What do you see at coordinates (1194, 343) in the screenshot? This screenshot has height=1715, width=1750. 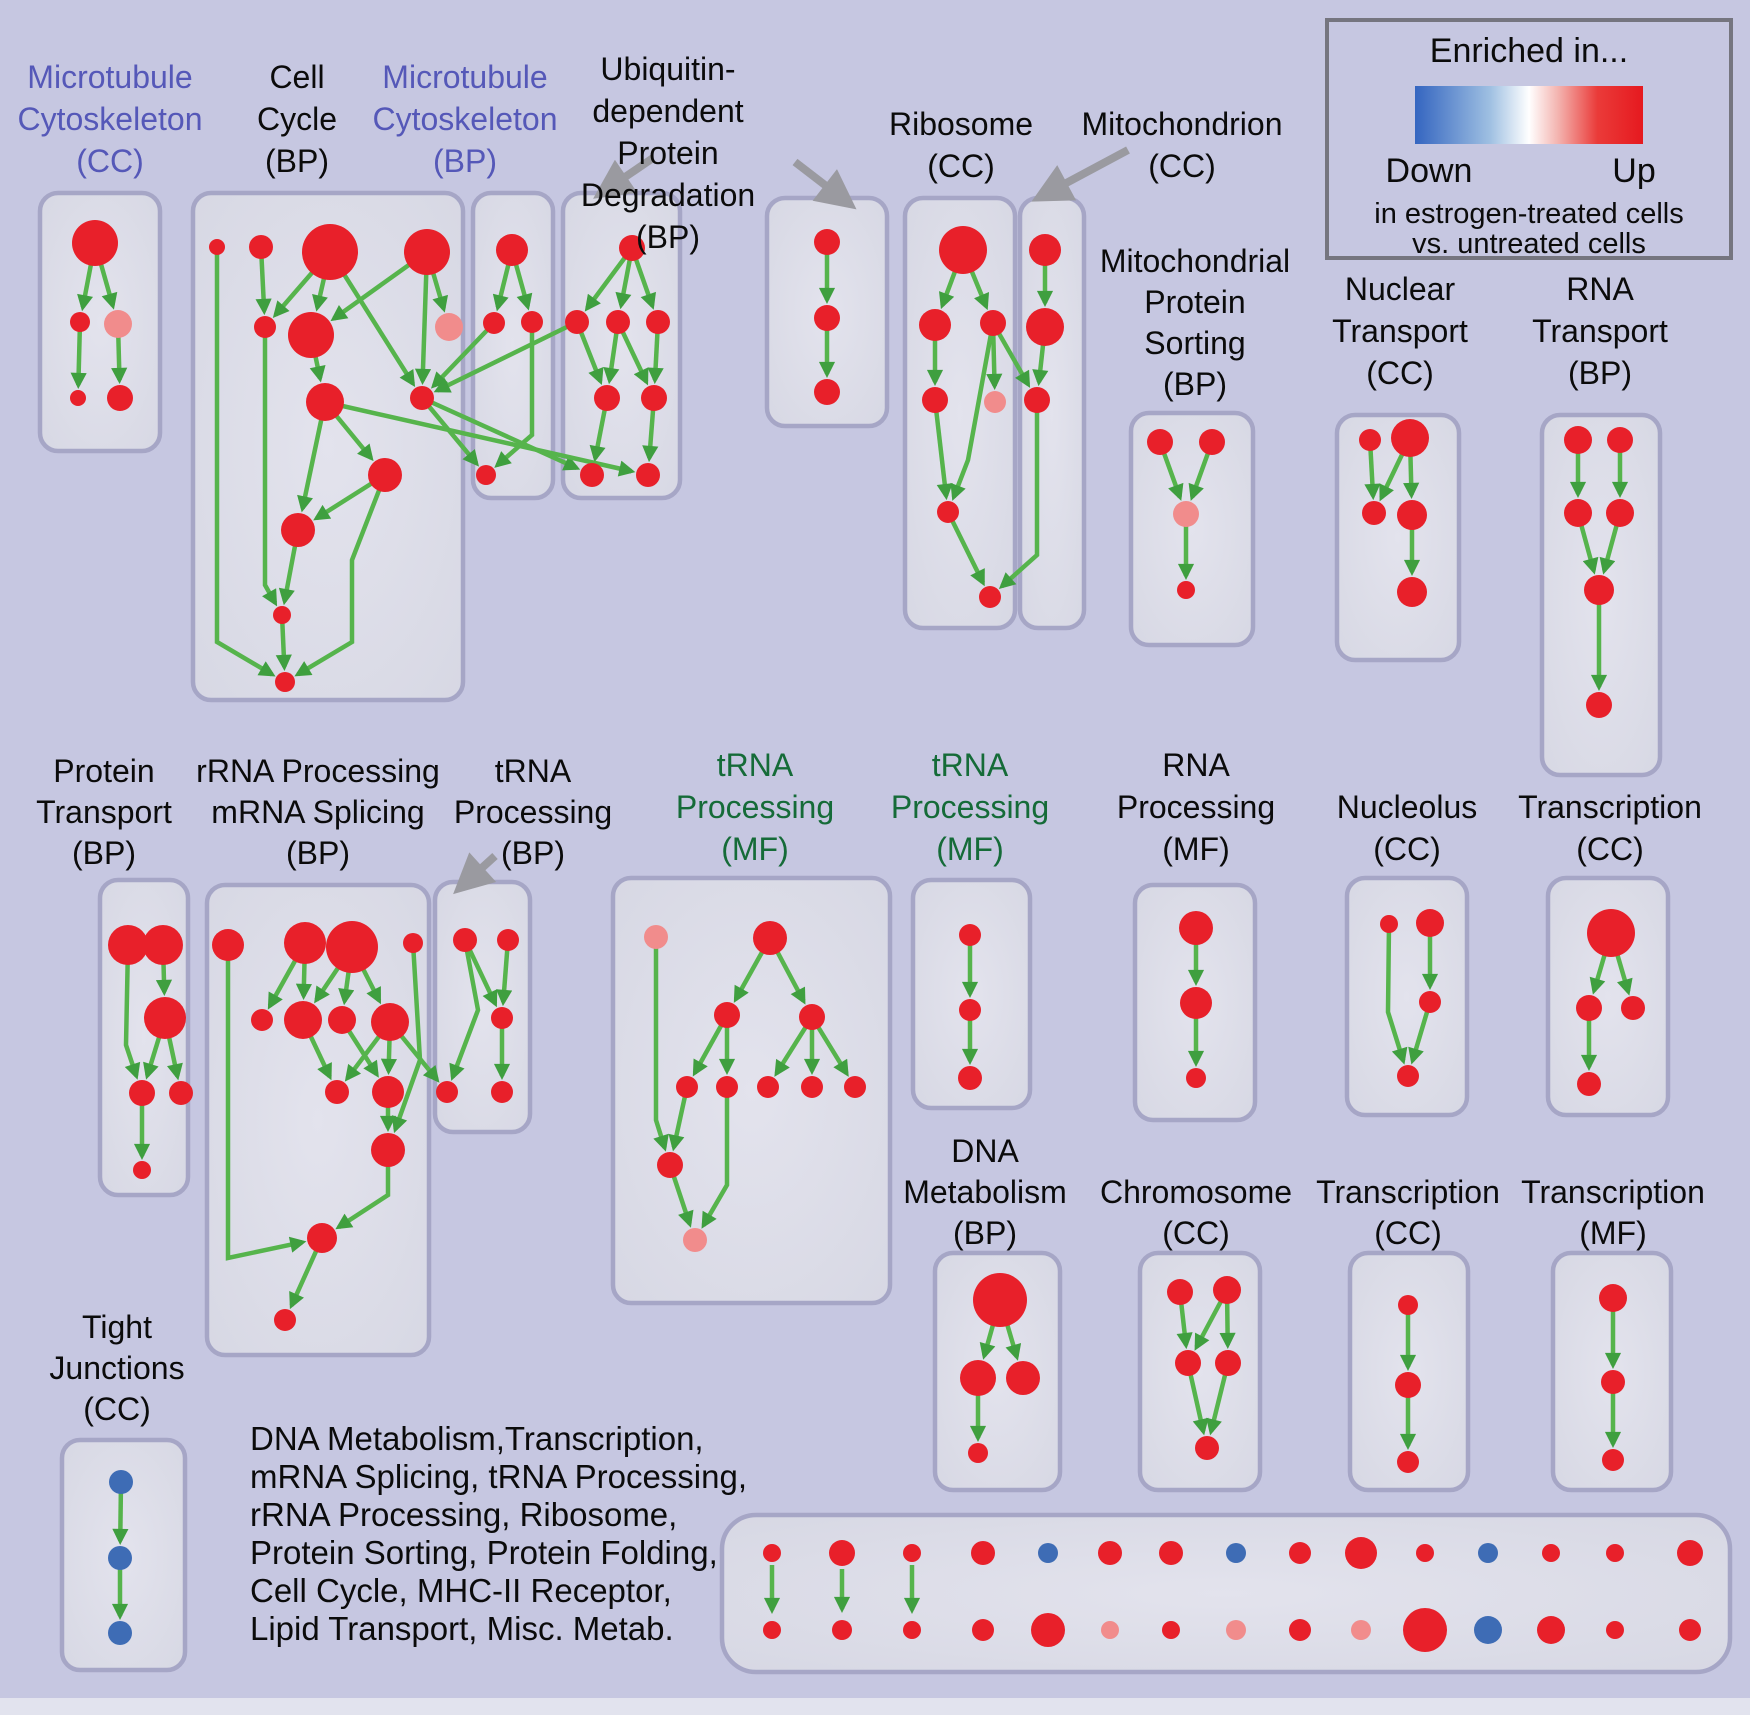 I see `cluster-label-mito-sorting: Sorting` at bounding box center [1194, 343].